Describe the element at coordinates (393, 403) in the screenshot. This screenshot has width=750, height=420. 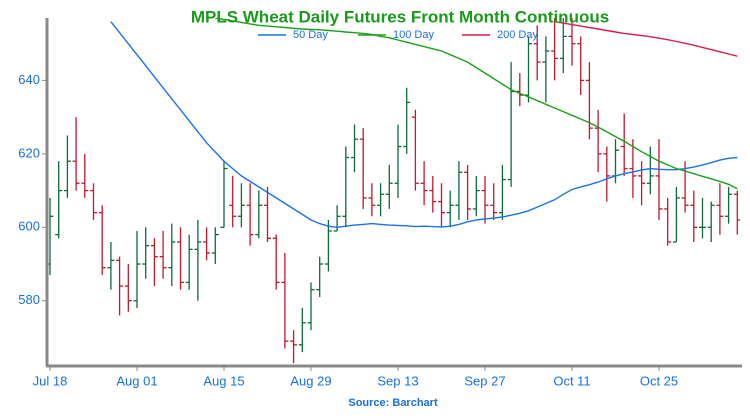
I see `source: Source: Barchart` at that location.